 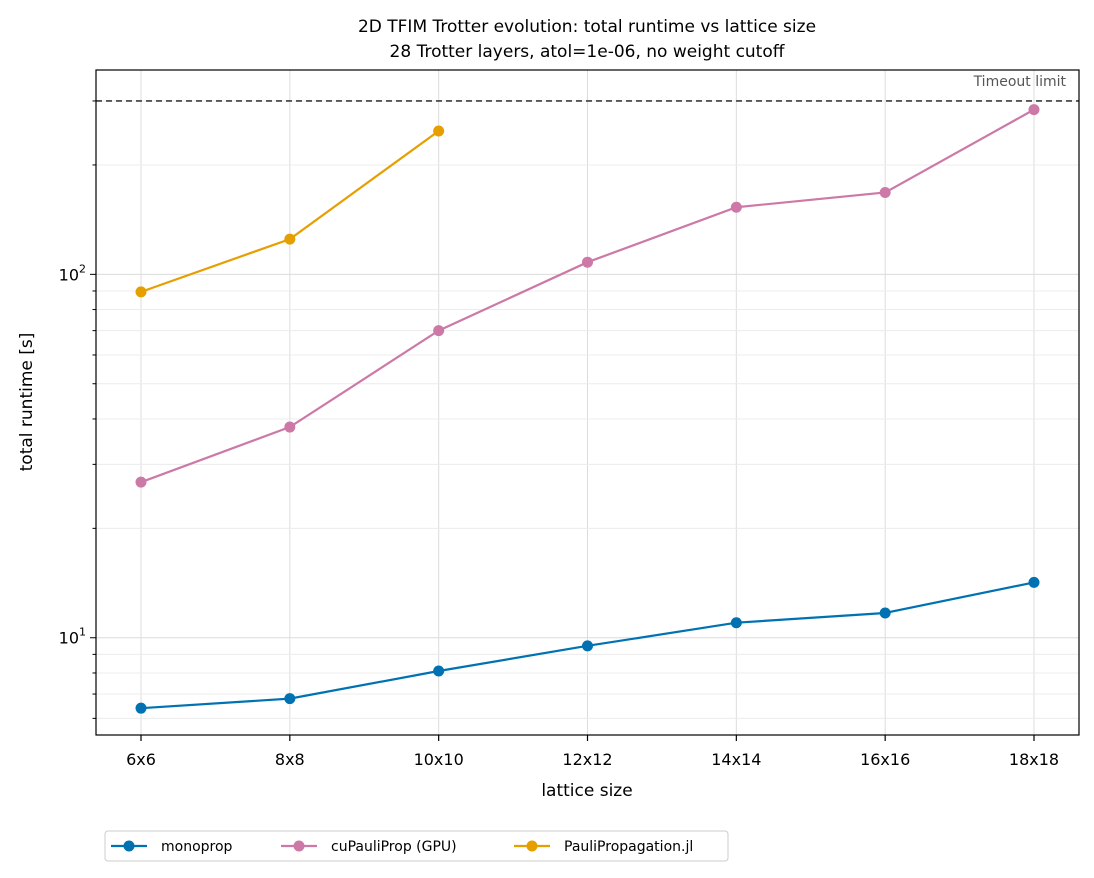 What do you see at coordinates (72, 273) in the screenshot?
I see `y-tick-label: 10²` at bounding box center [72, 273].